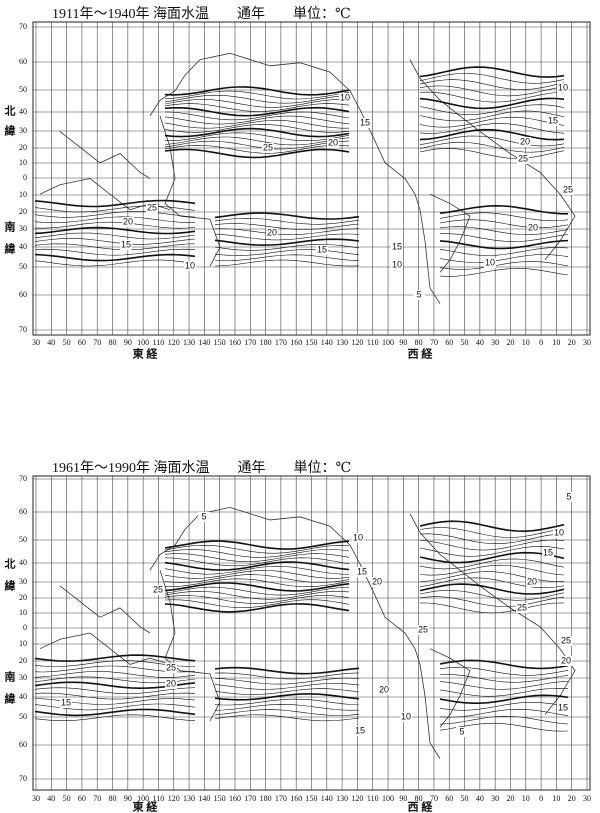  Describe the element at coordinates (146, 354) in the screenshot. I see `east-longitude: 東 経` at that location.